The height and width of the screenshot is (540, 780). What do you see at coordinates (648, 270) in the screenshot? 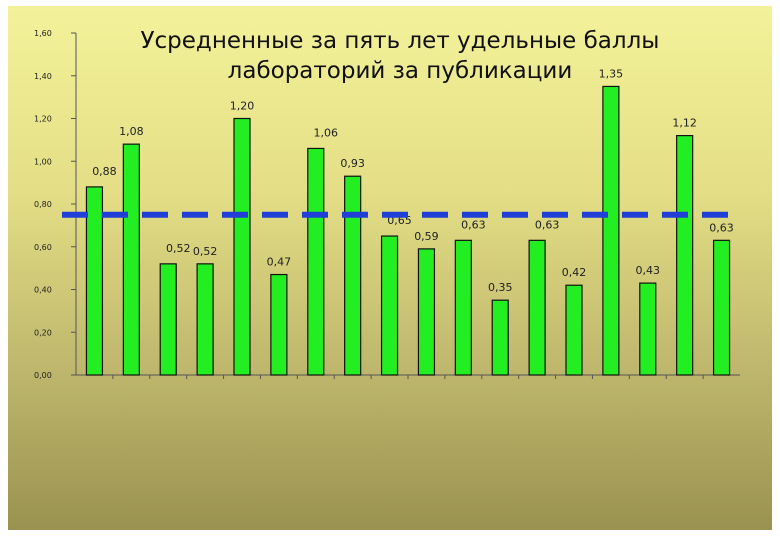
I see `bar-value-label: 0,43` at bounding box center [648, 270].